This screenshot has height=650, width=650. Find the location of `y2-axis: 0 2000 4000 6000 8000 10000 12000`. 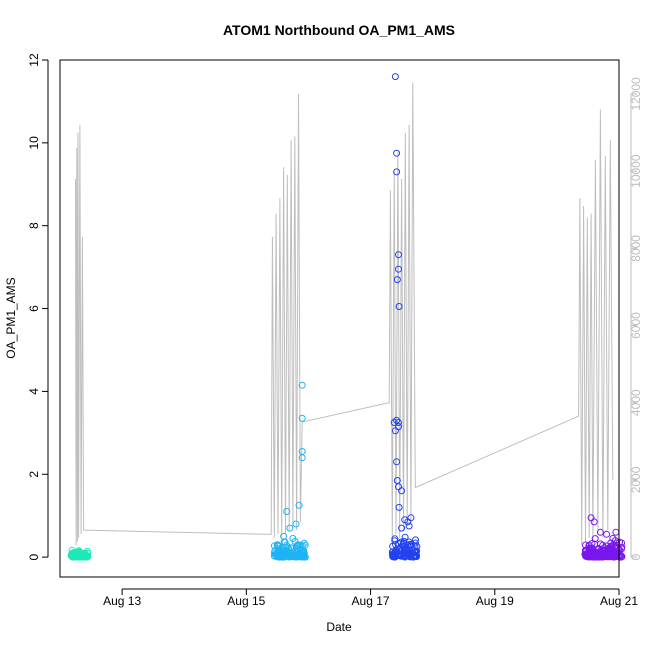

y2-axis: 0 2000 4000 6000 8000 10000 12000 is located at coordinates (636, 319).